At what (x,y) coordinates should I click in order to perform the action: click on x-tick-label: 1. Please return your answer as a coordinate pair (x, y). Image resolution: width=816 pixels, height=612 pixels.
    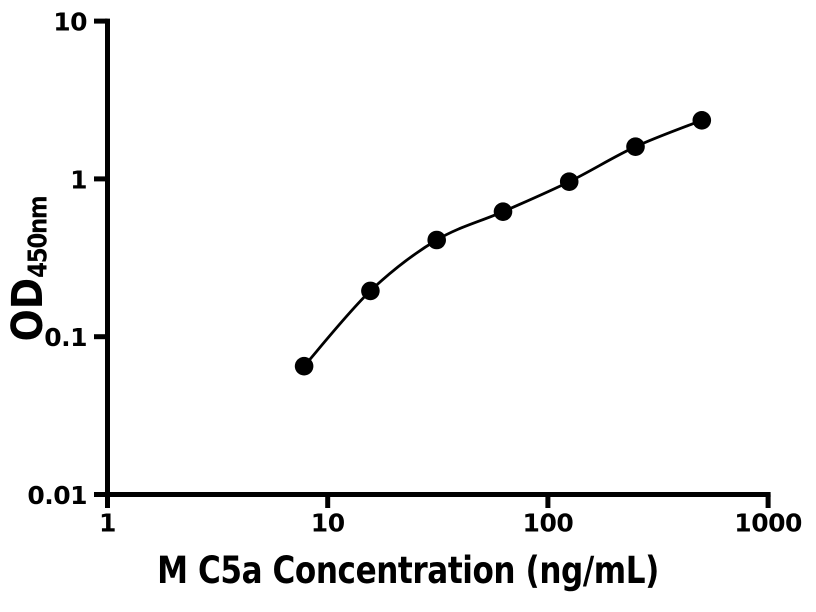
    Looking at the image, I should click on (107, 523).